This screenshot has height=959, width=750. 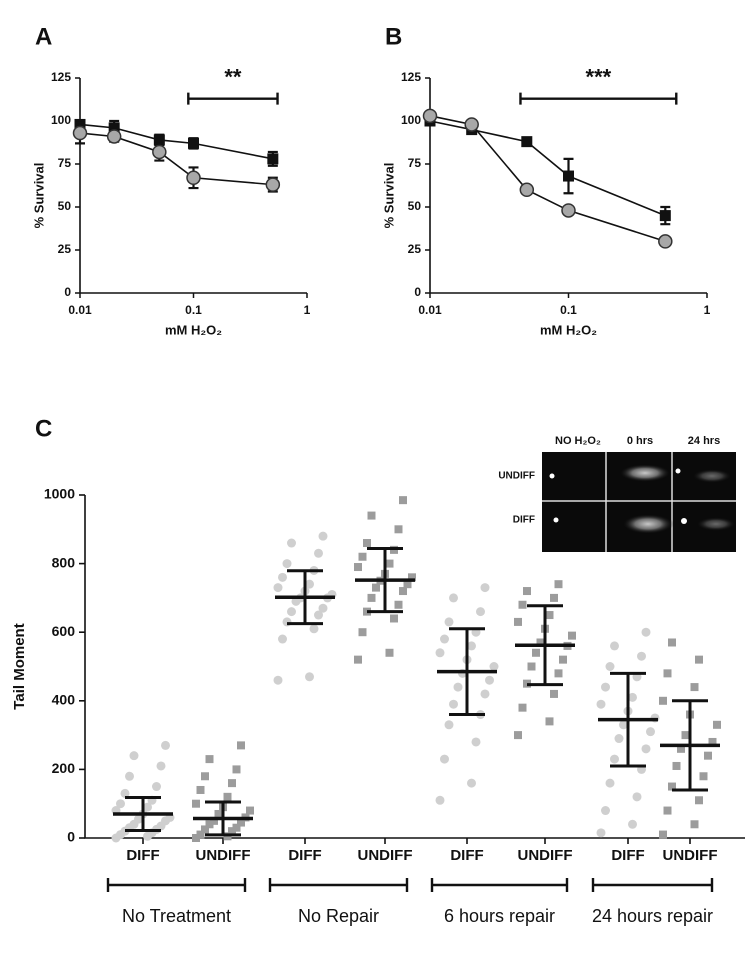 What do you see at coordinates (516, 476) in the screenshot?
I see `inset-row-label: UNDIFF` at bounding box center [516, 476].